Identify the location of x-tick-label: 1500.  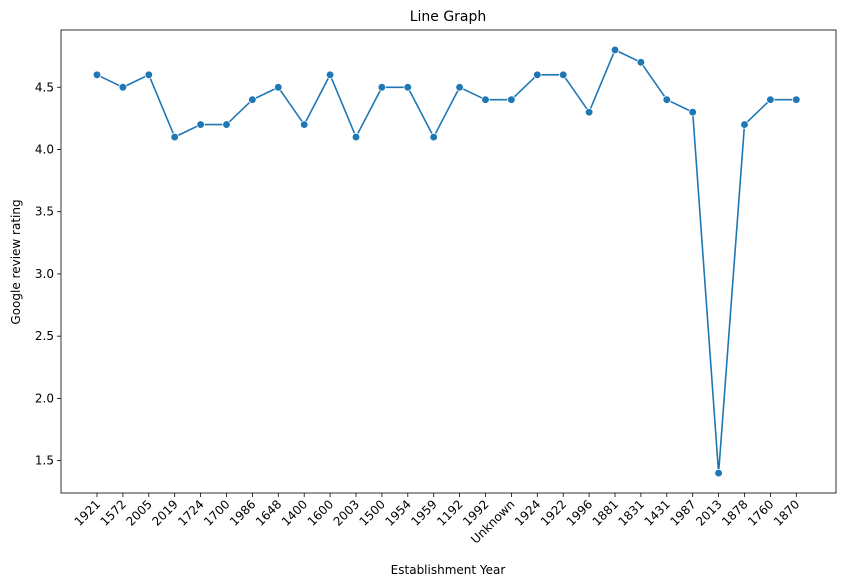
(372, 512).